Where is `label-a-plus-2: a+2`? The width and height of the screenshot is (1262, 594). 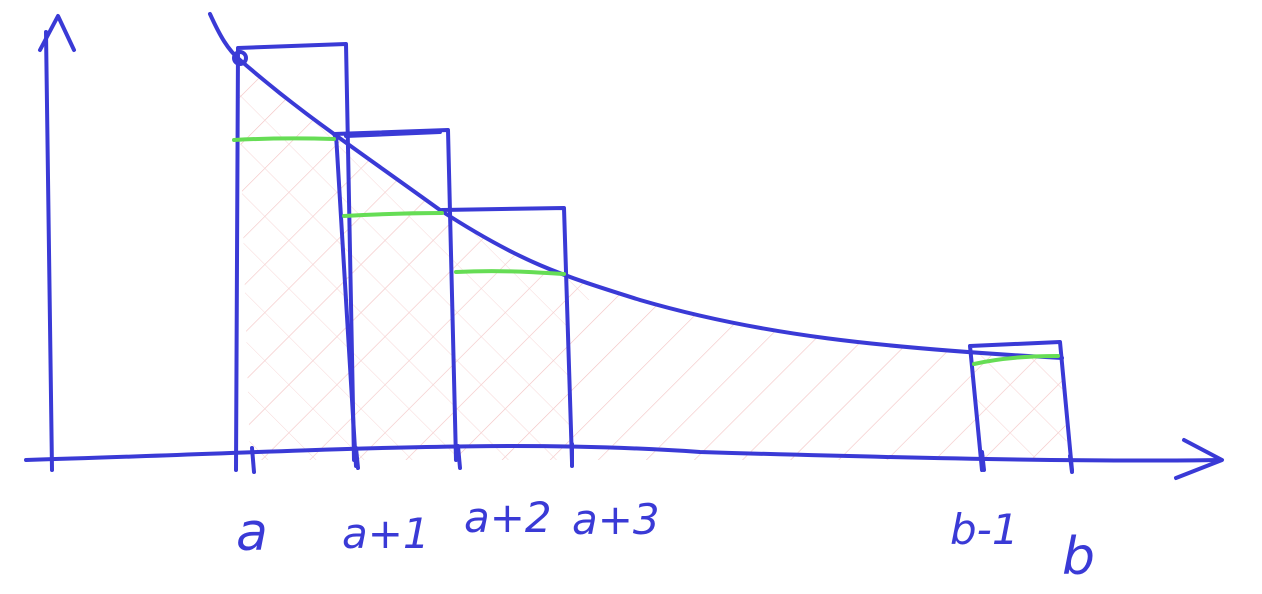 label-a-plus-2: a+2 is located at coordinates (508, 517).